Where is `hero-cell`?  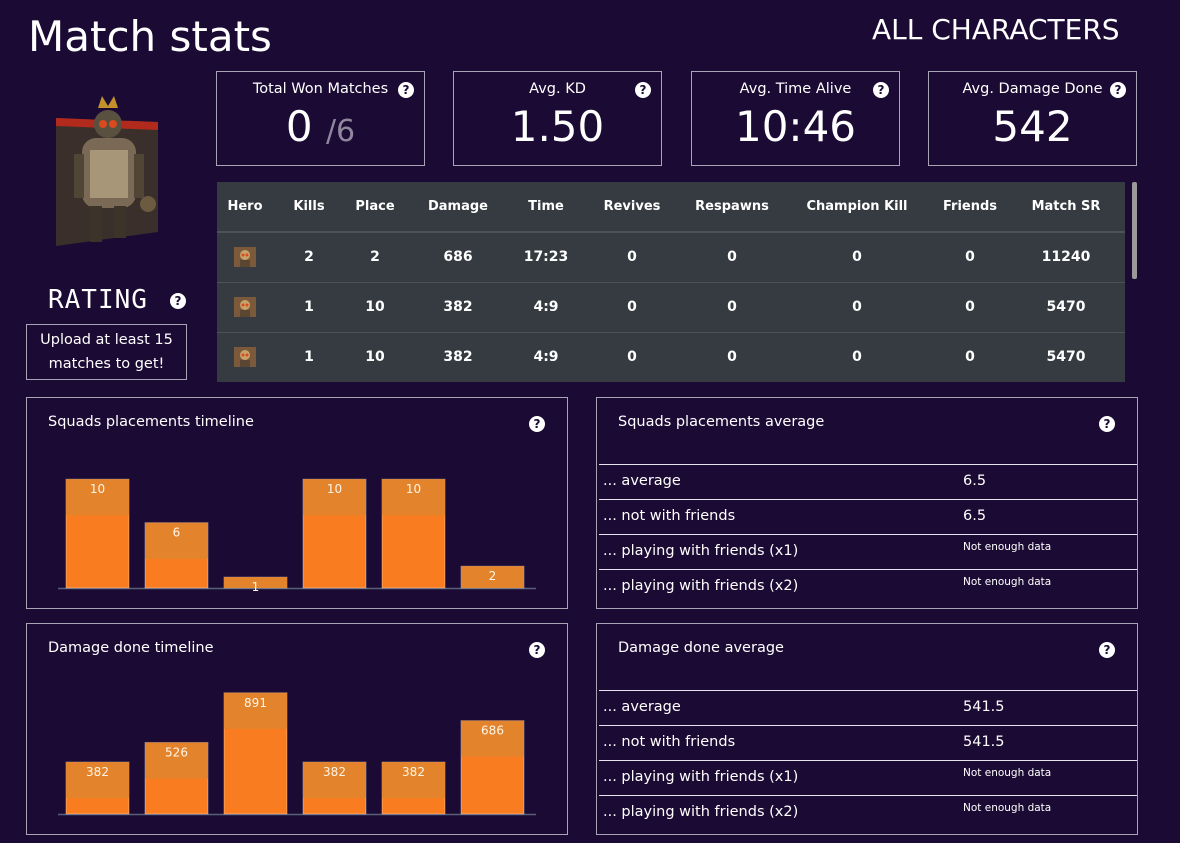 hero-cell is located at coordinates (245, 306).